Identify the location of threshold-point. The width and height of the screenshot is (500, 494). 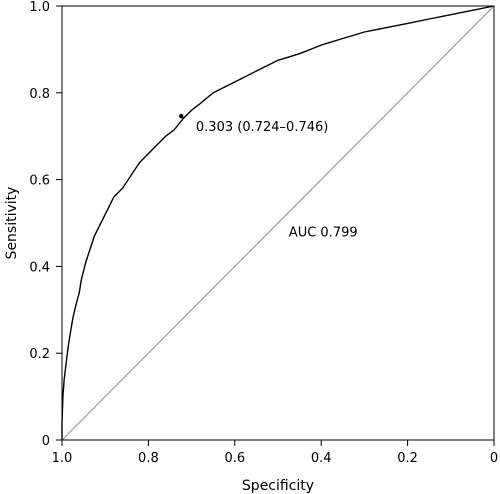
(181, 116).